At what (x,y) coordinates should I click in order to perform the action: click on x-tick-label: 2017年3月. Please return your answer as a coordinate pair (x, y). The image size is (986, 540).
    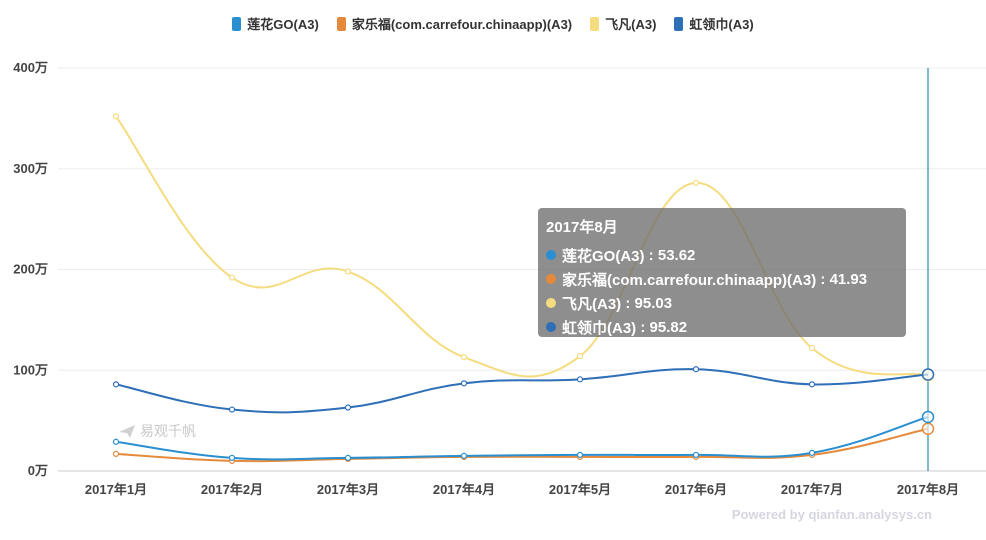
    Looking at the image, I should click on (348, 489).